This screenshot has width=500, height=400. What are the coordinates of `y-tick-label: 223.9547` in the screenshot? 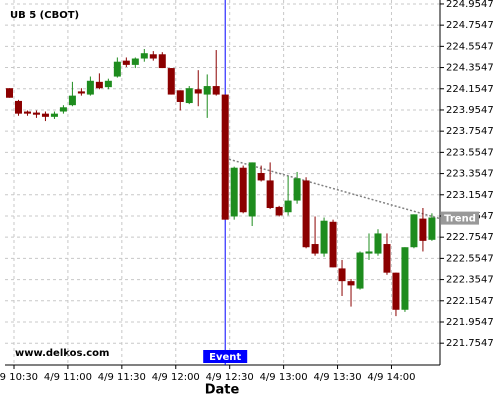 It's located at (470, 110).